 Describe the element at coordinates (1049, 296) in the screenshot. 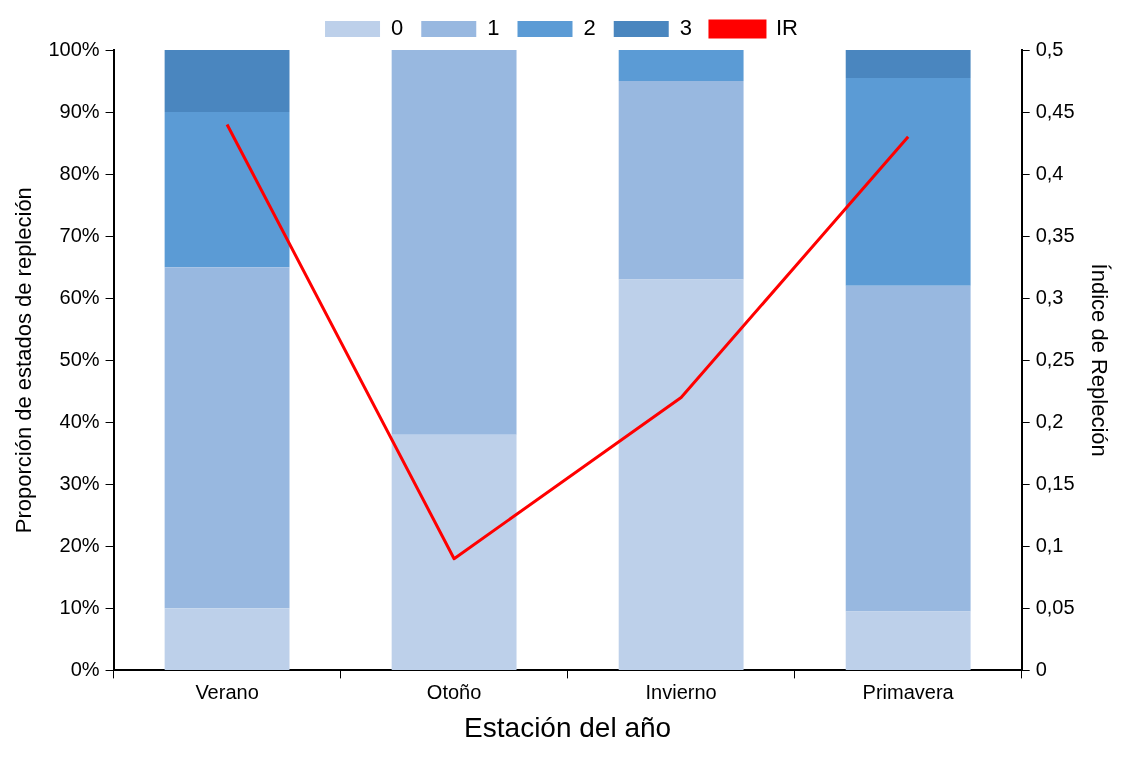

I see `y2-tick-label: 0,3` at that location.